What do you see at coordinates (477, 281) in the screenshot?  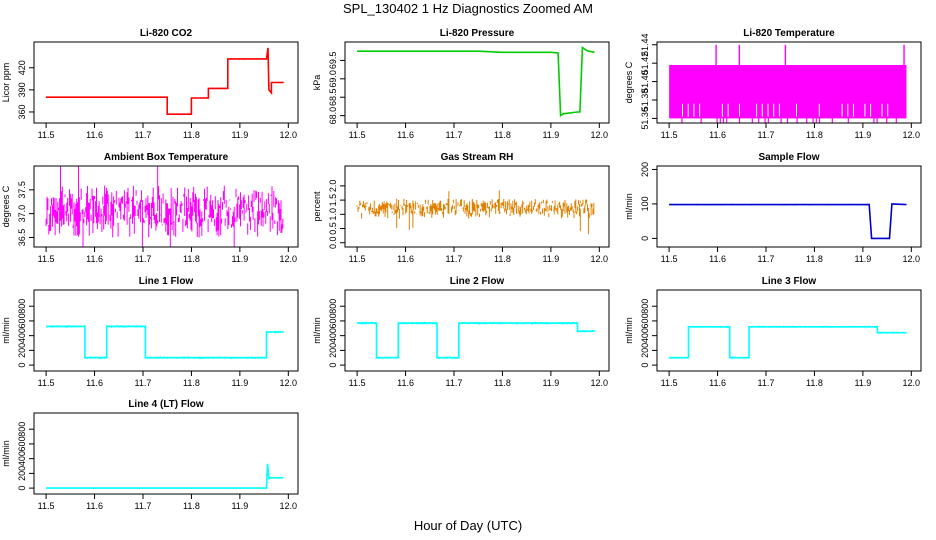 I see `panel-title: Line 2 Flow` at bounding box center [477, 281].